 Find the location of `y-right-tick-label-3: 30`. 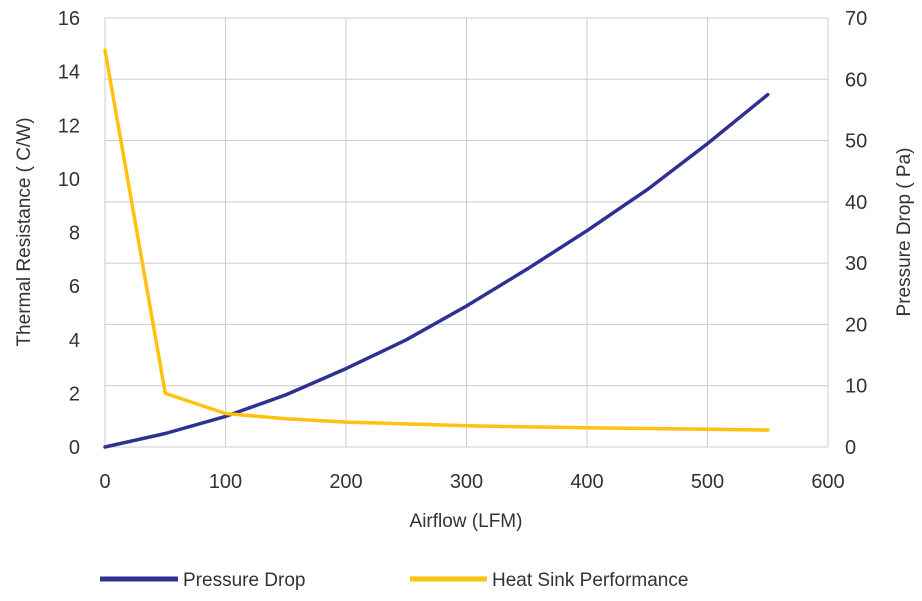

y-right-tick-label-3: 30 is located at coordinates (856, 264).